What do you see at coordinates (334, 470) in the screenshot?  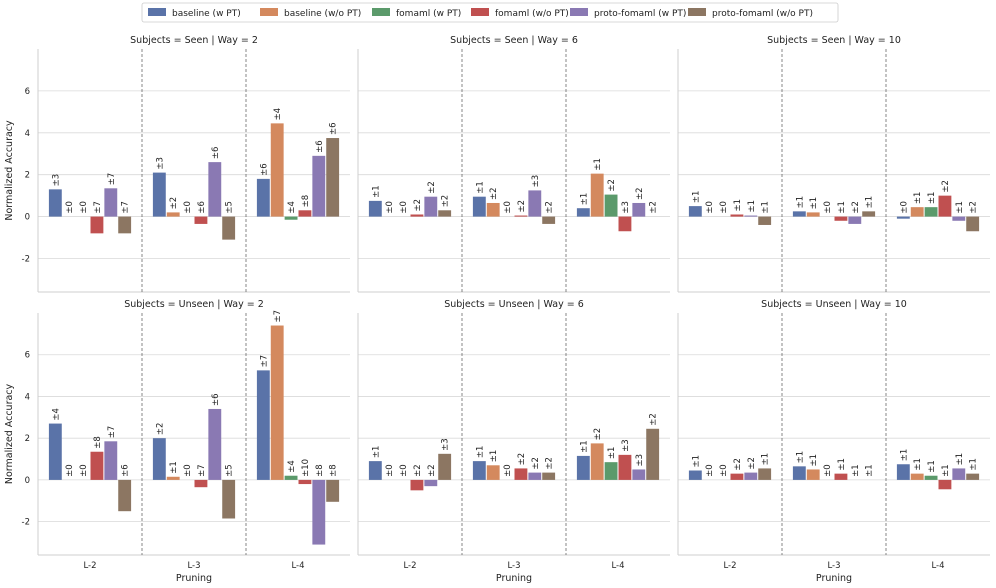 I see `bar-error-label: ±8` at bounding box center [334, 470].